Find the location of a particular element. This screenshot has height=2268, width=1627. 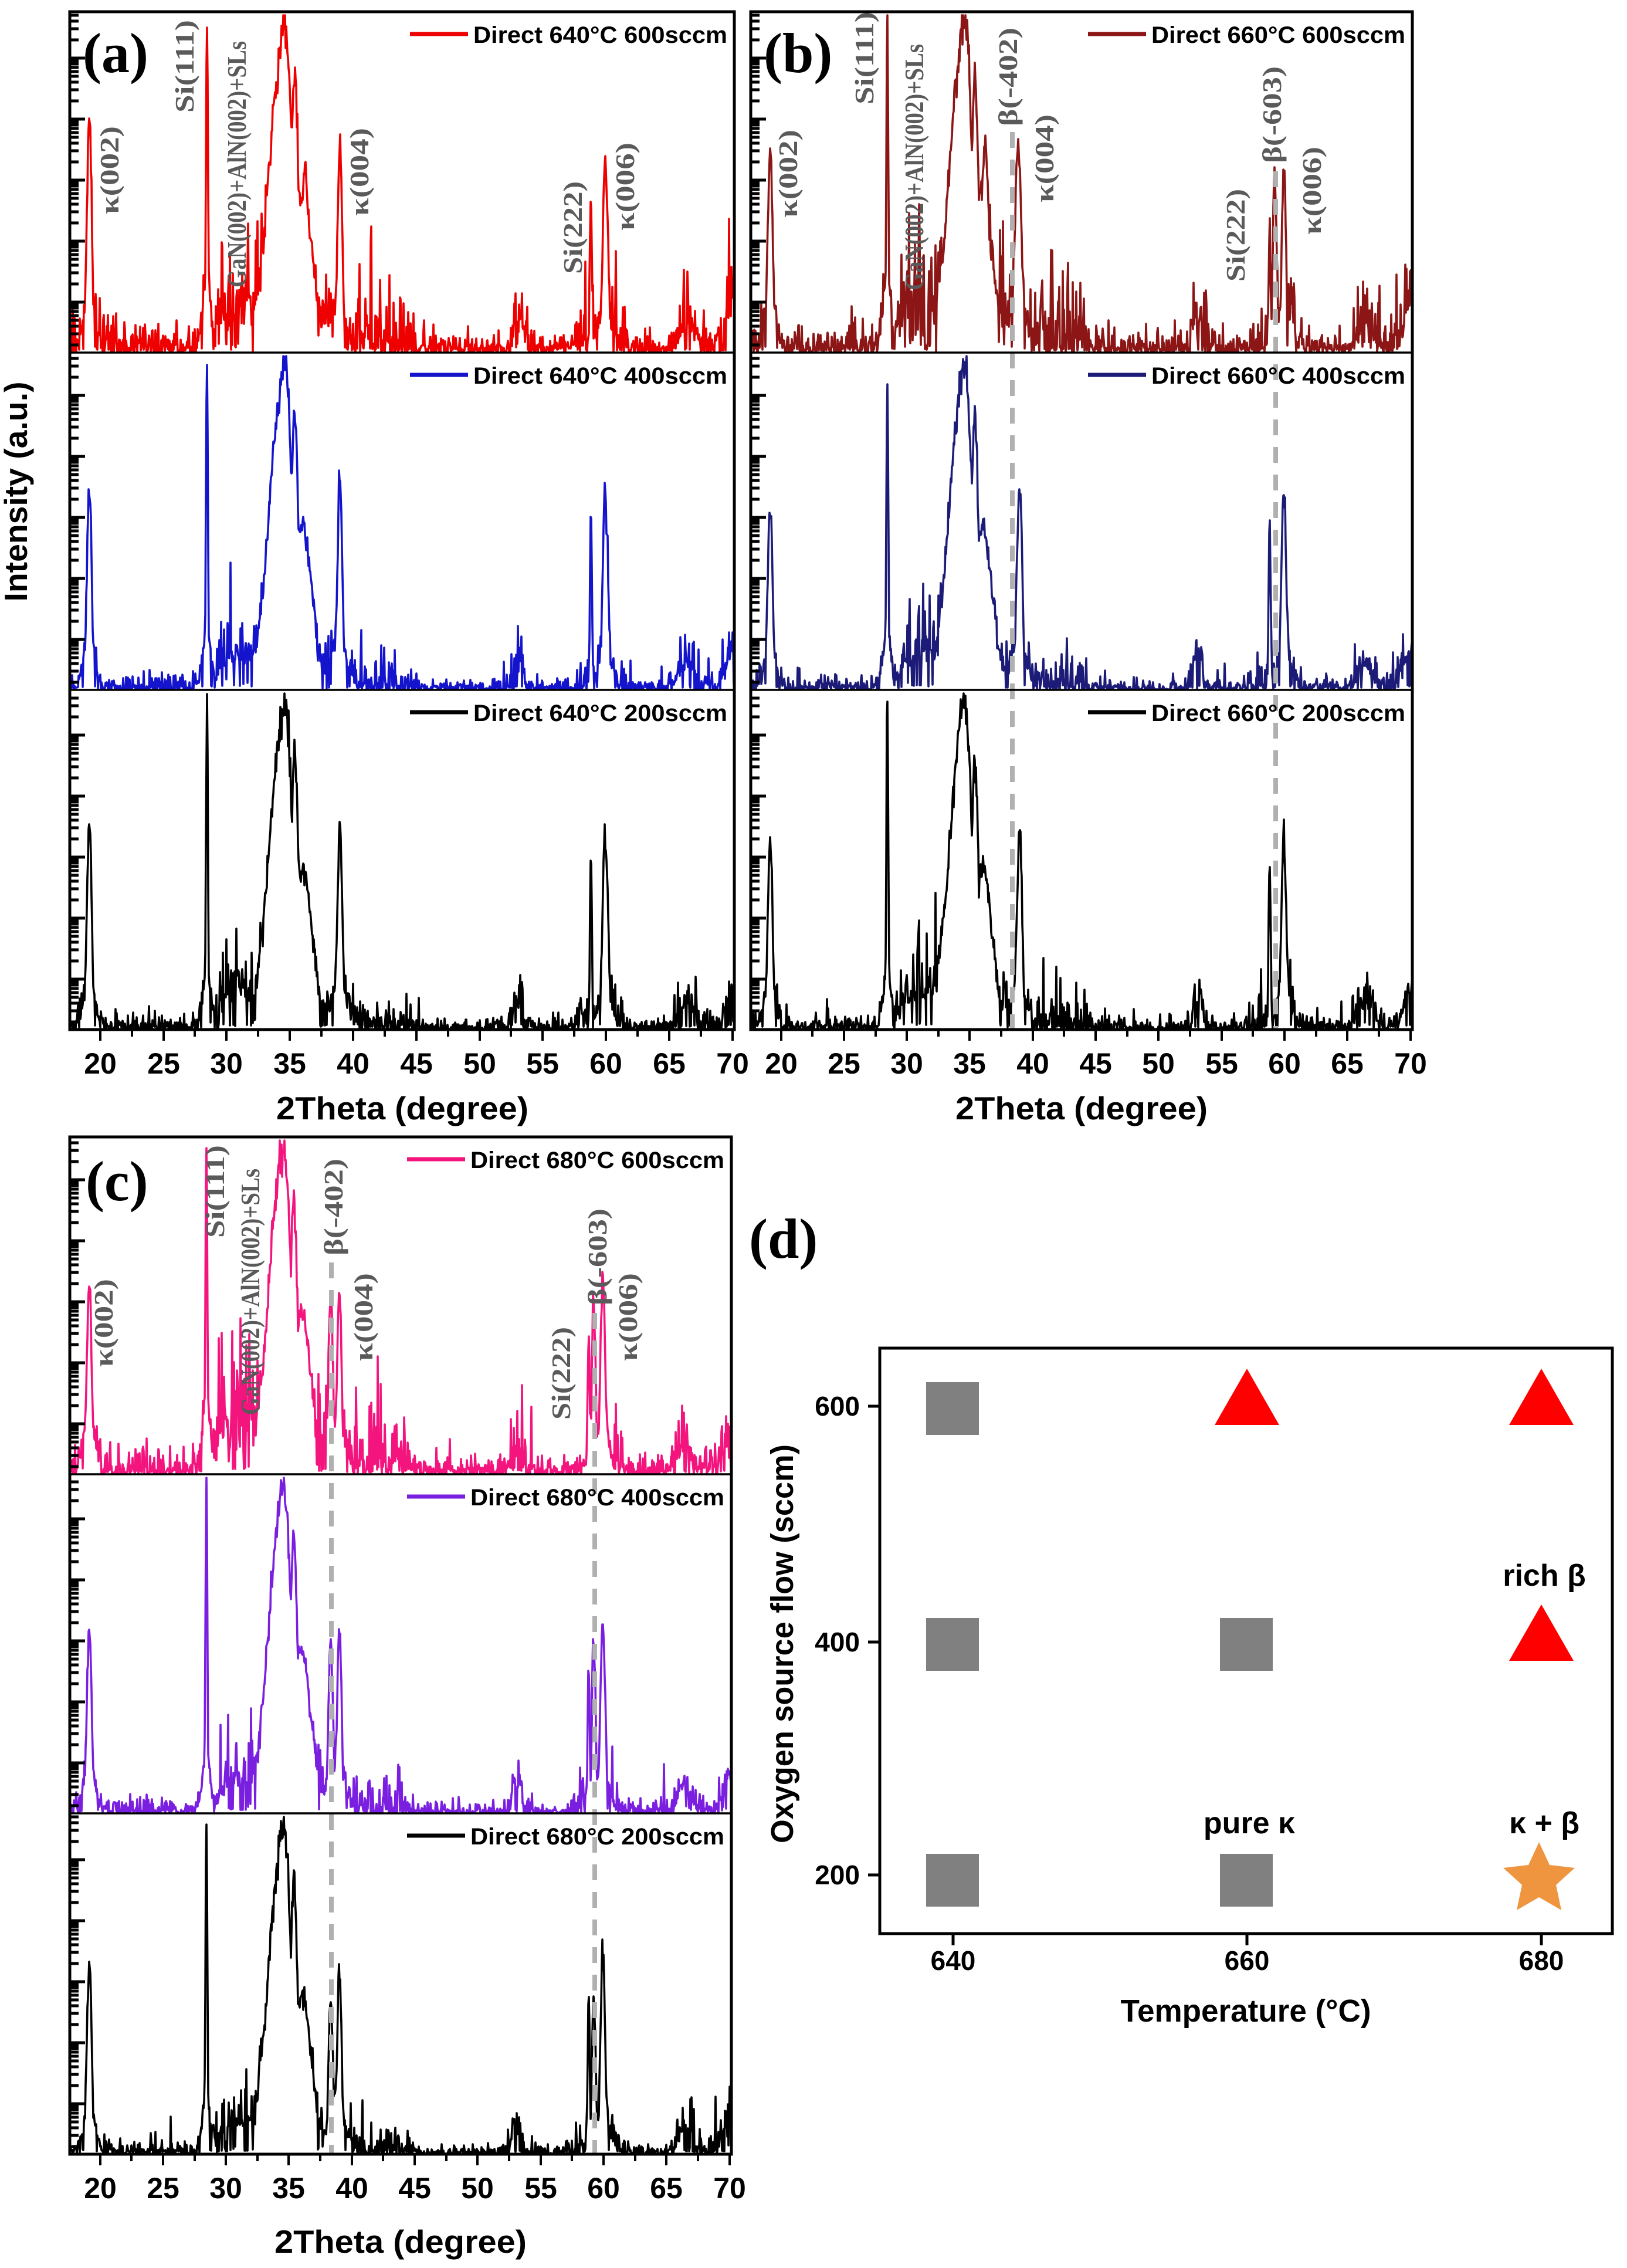

svg-text: 400 is located at coordinates (837, 1642).